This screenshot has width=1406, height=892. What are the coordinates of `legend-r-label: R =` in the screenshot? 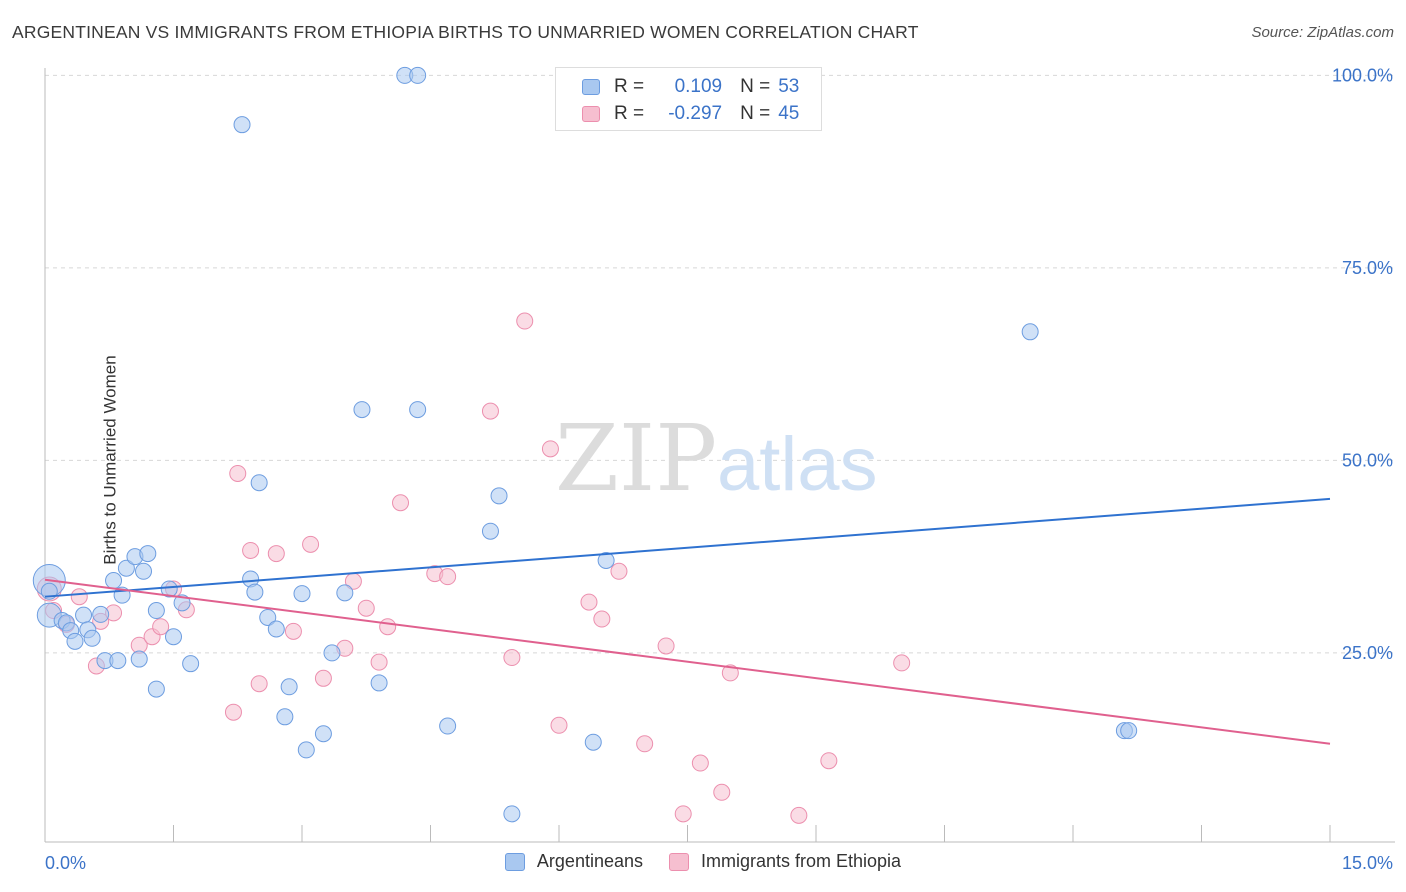 It's located at (629, 86).